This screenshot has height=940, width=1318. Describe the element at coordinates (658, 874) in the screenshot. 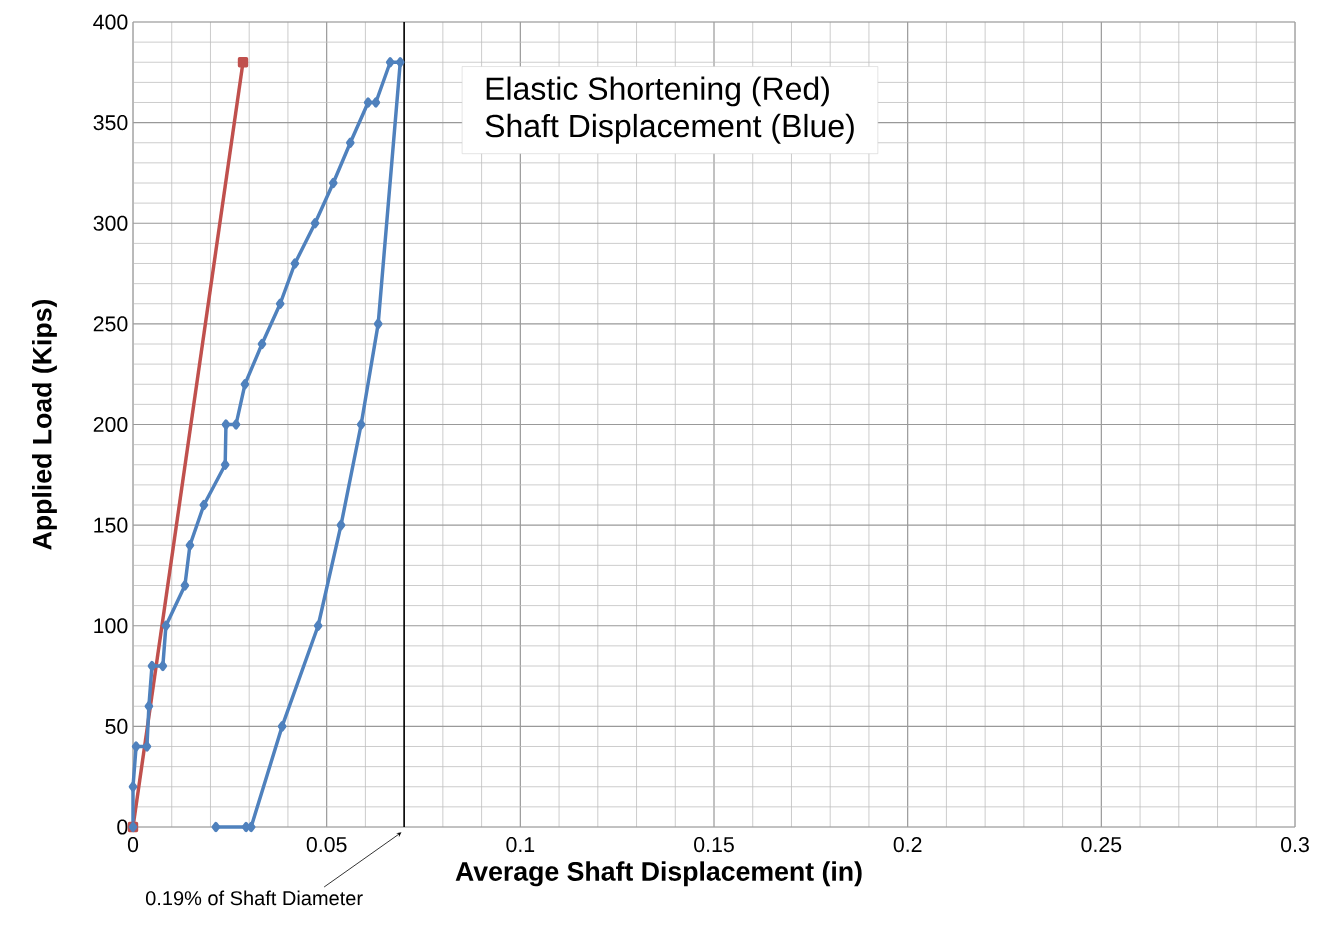

I see `x-axis-title: Average Shaft Displacement (in)` at that location.